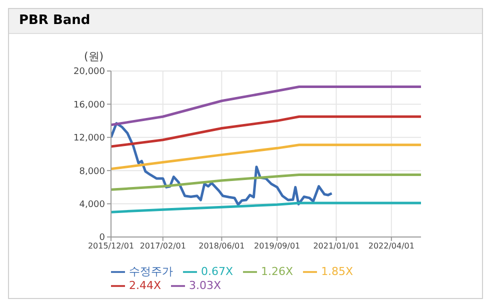 The height and width of the screenshot is (307, 491). I want to click on legend-label: 1.26X, so click(277, 271).